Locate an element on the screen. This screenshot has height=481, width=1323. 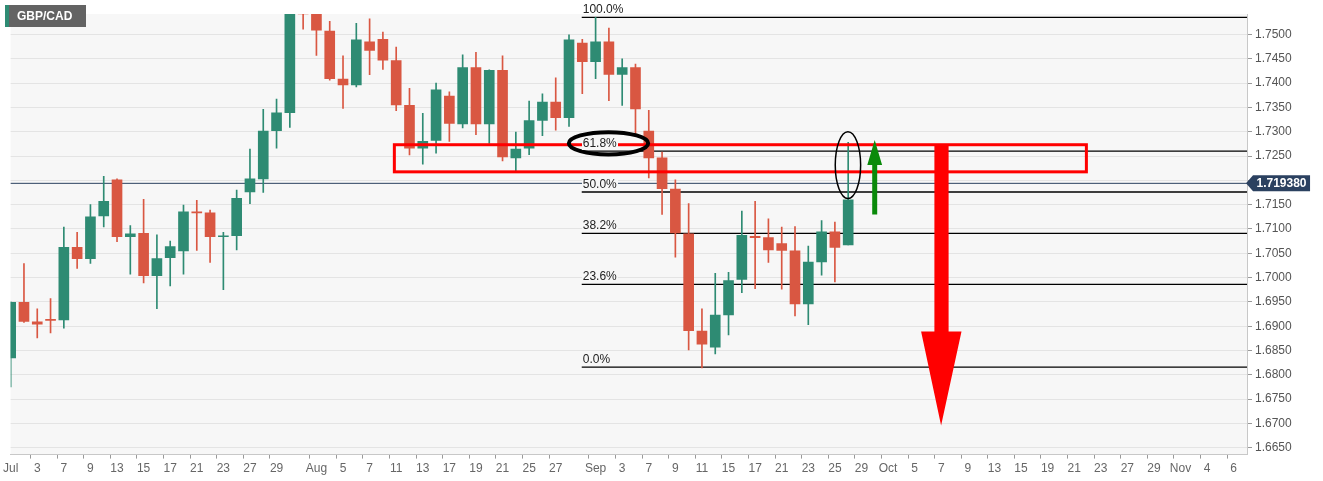
y-tick-label: 1.7450 is located at coordinates (1274, 58).